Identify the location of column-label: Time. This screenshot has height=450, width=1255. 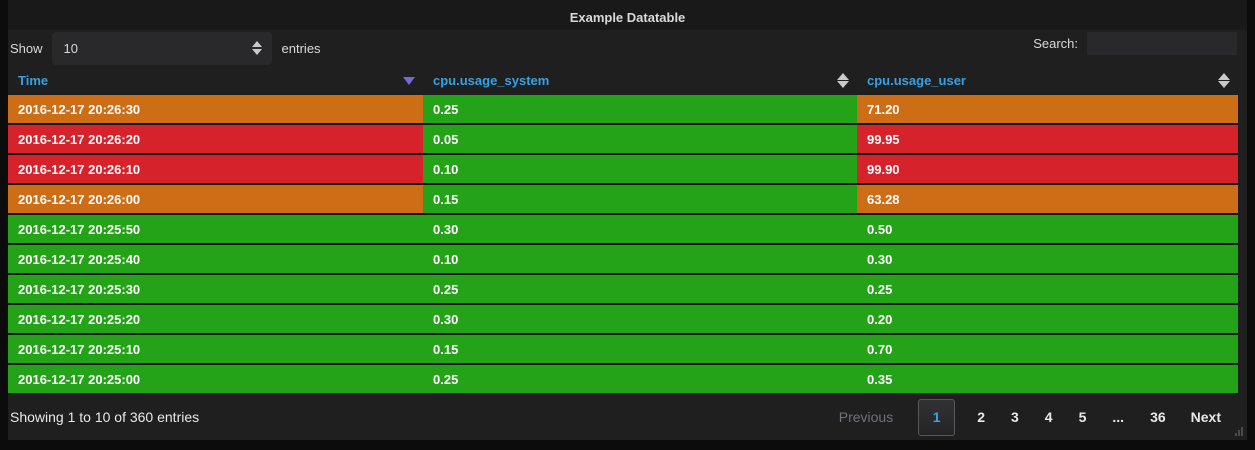
(33, 80).